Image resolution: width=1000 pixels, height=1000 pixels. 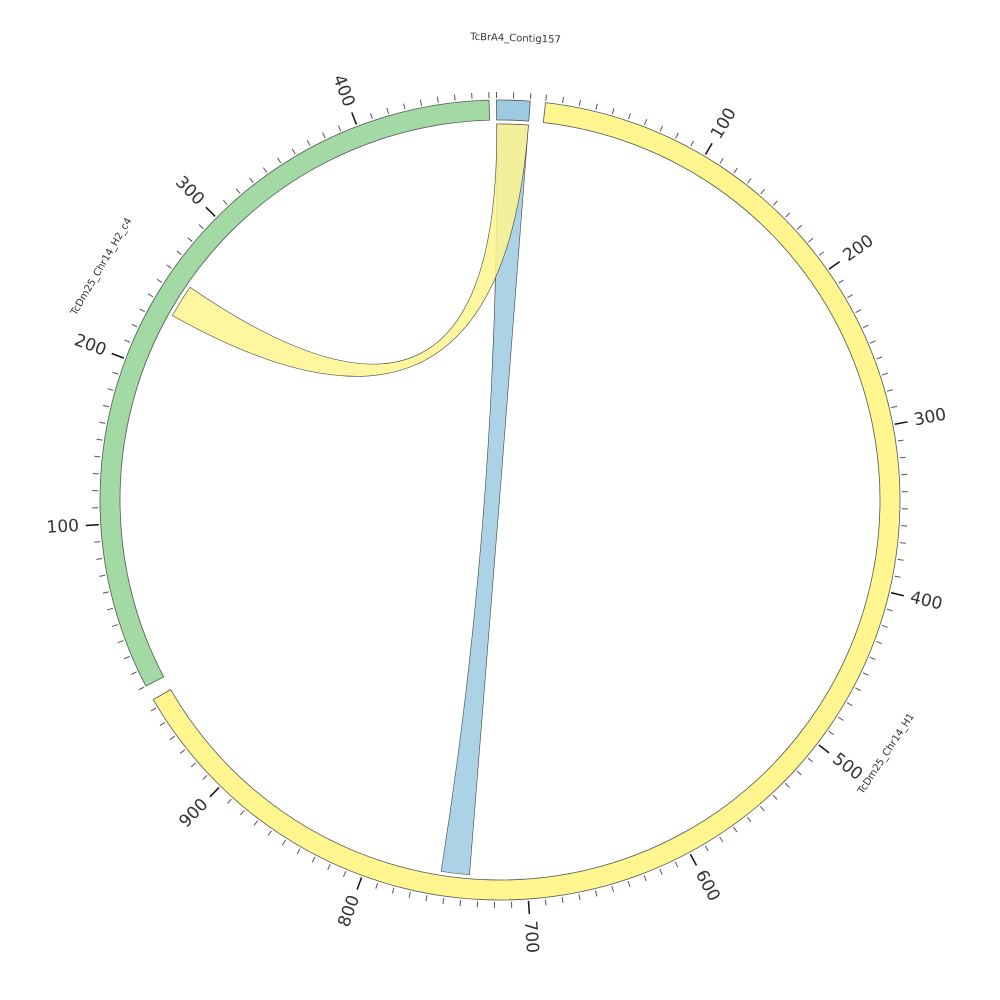 I want to click on segment-label: TcDm25_Chr14_H1, so click(x=886, y=755).